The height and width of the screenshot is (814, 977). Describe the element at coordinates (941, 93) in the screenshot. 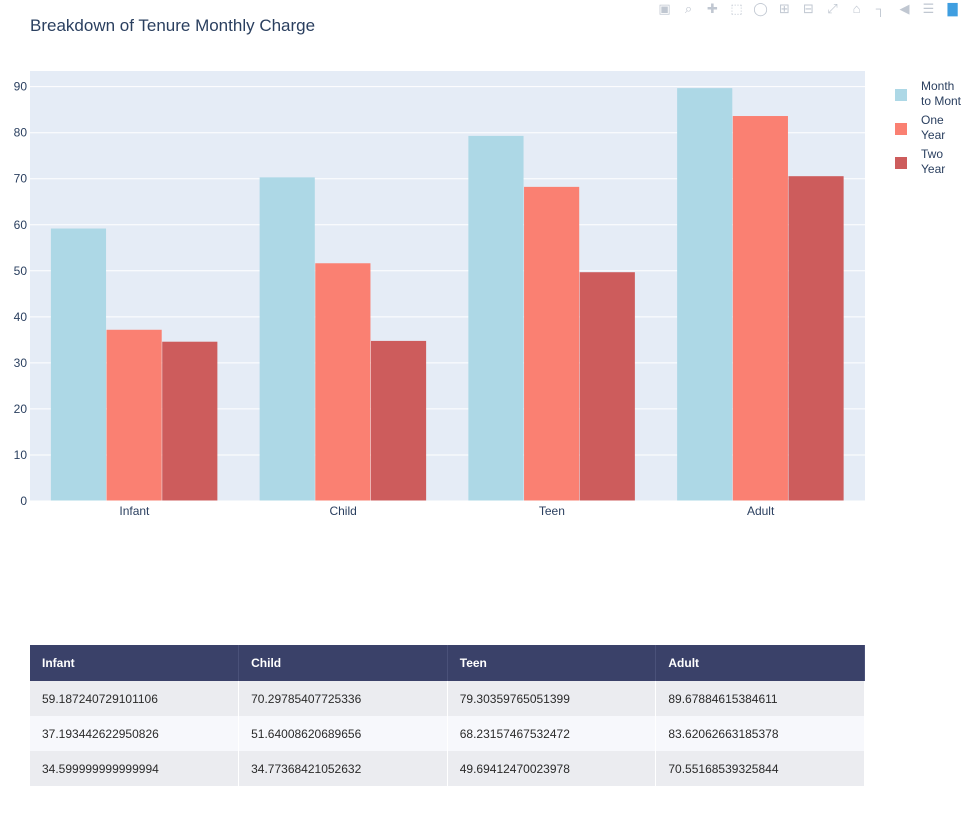

I see `legend-label: Month to Mont` at that location.